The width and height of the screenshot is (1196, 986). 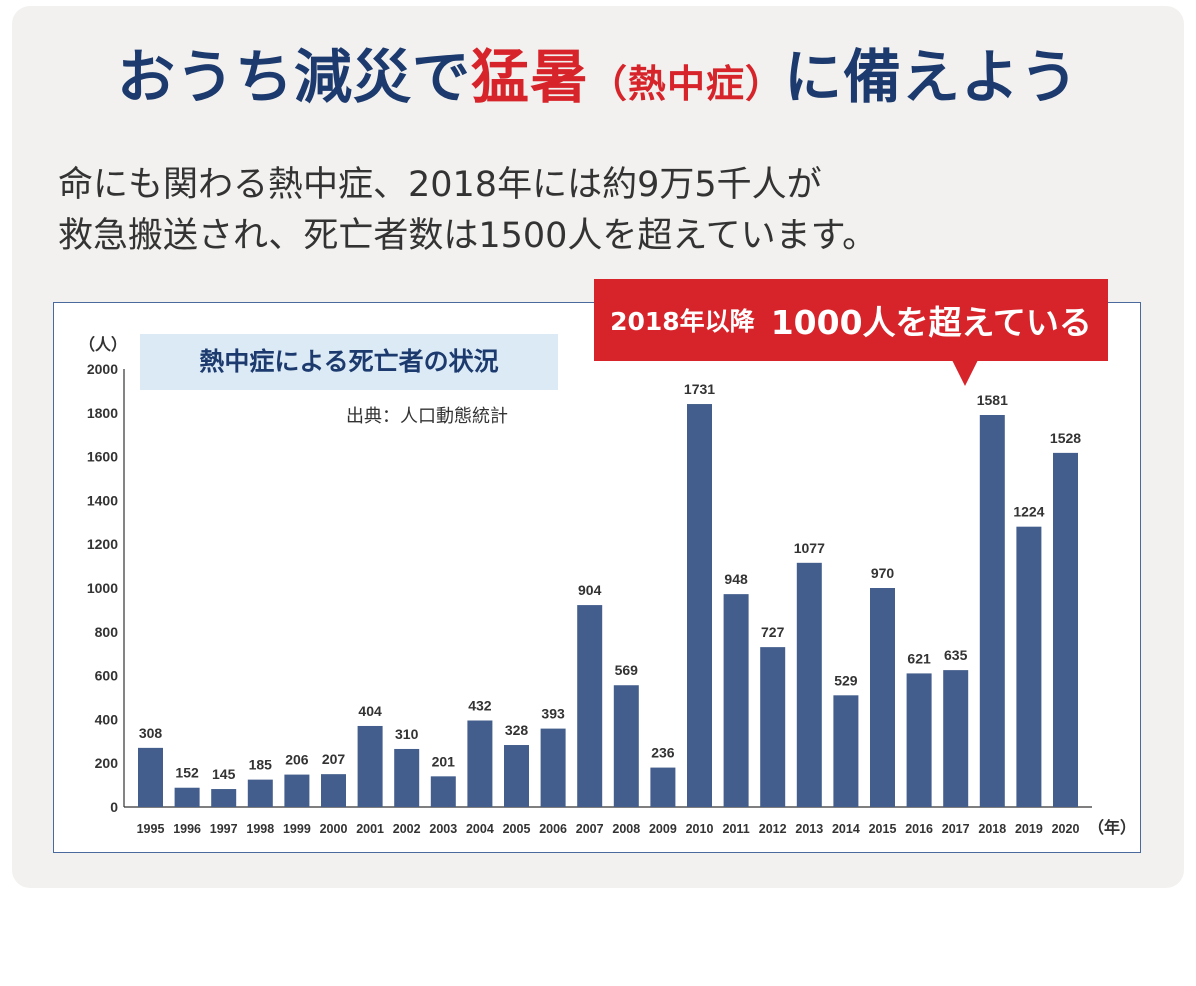 I want to click on y-tick-label: 200, so click(x=107, y=763).